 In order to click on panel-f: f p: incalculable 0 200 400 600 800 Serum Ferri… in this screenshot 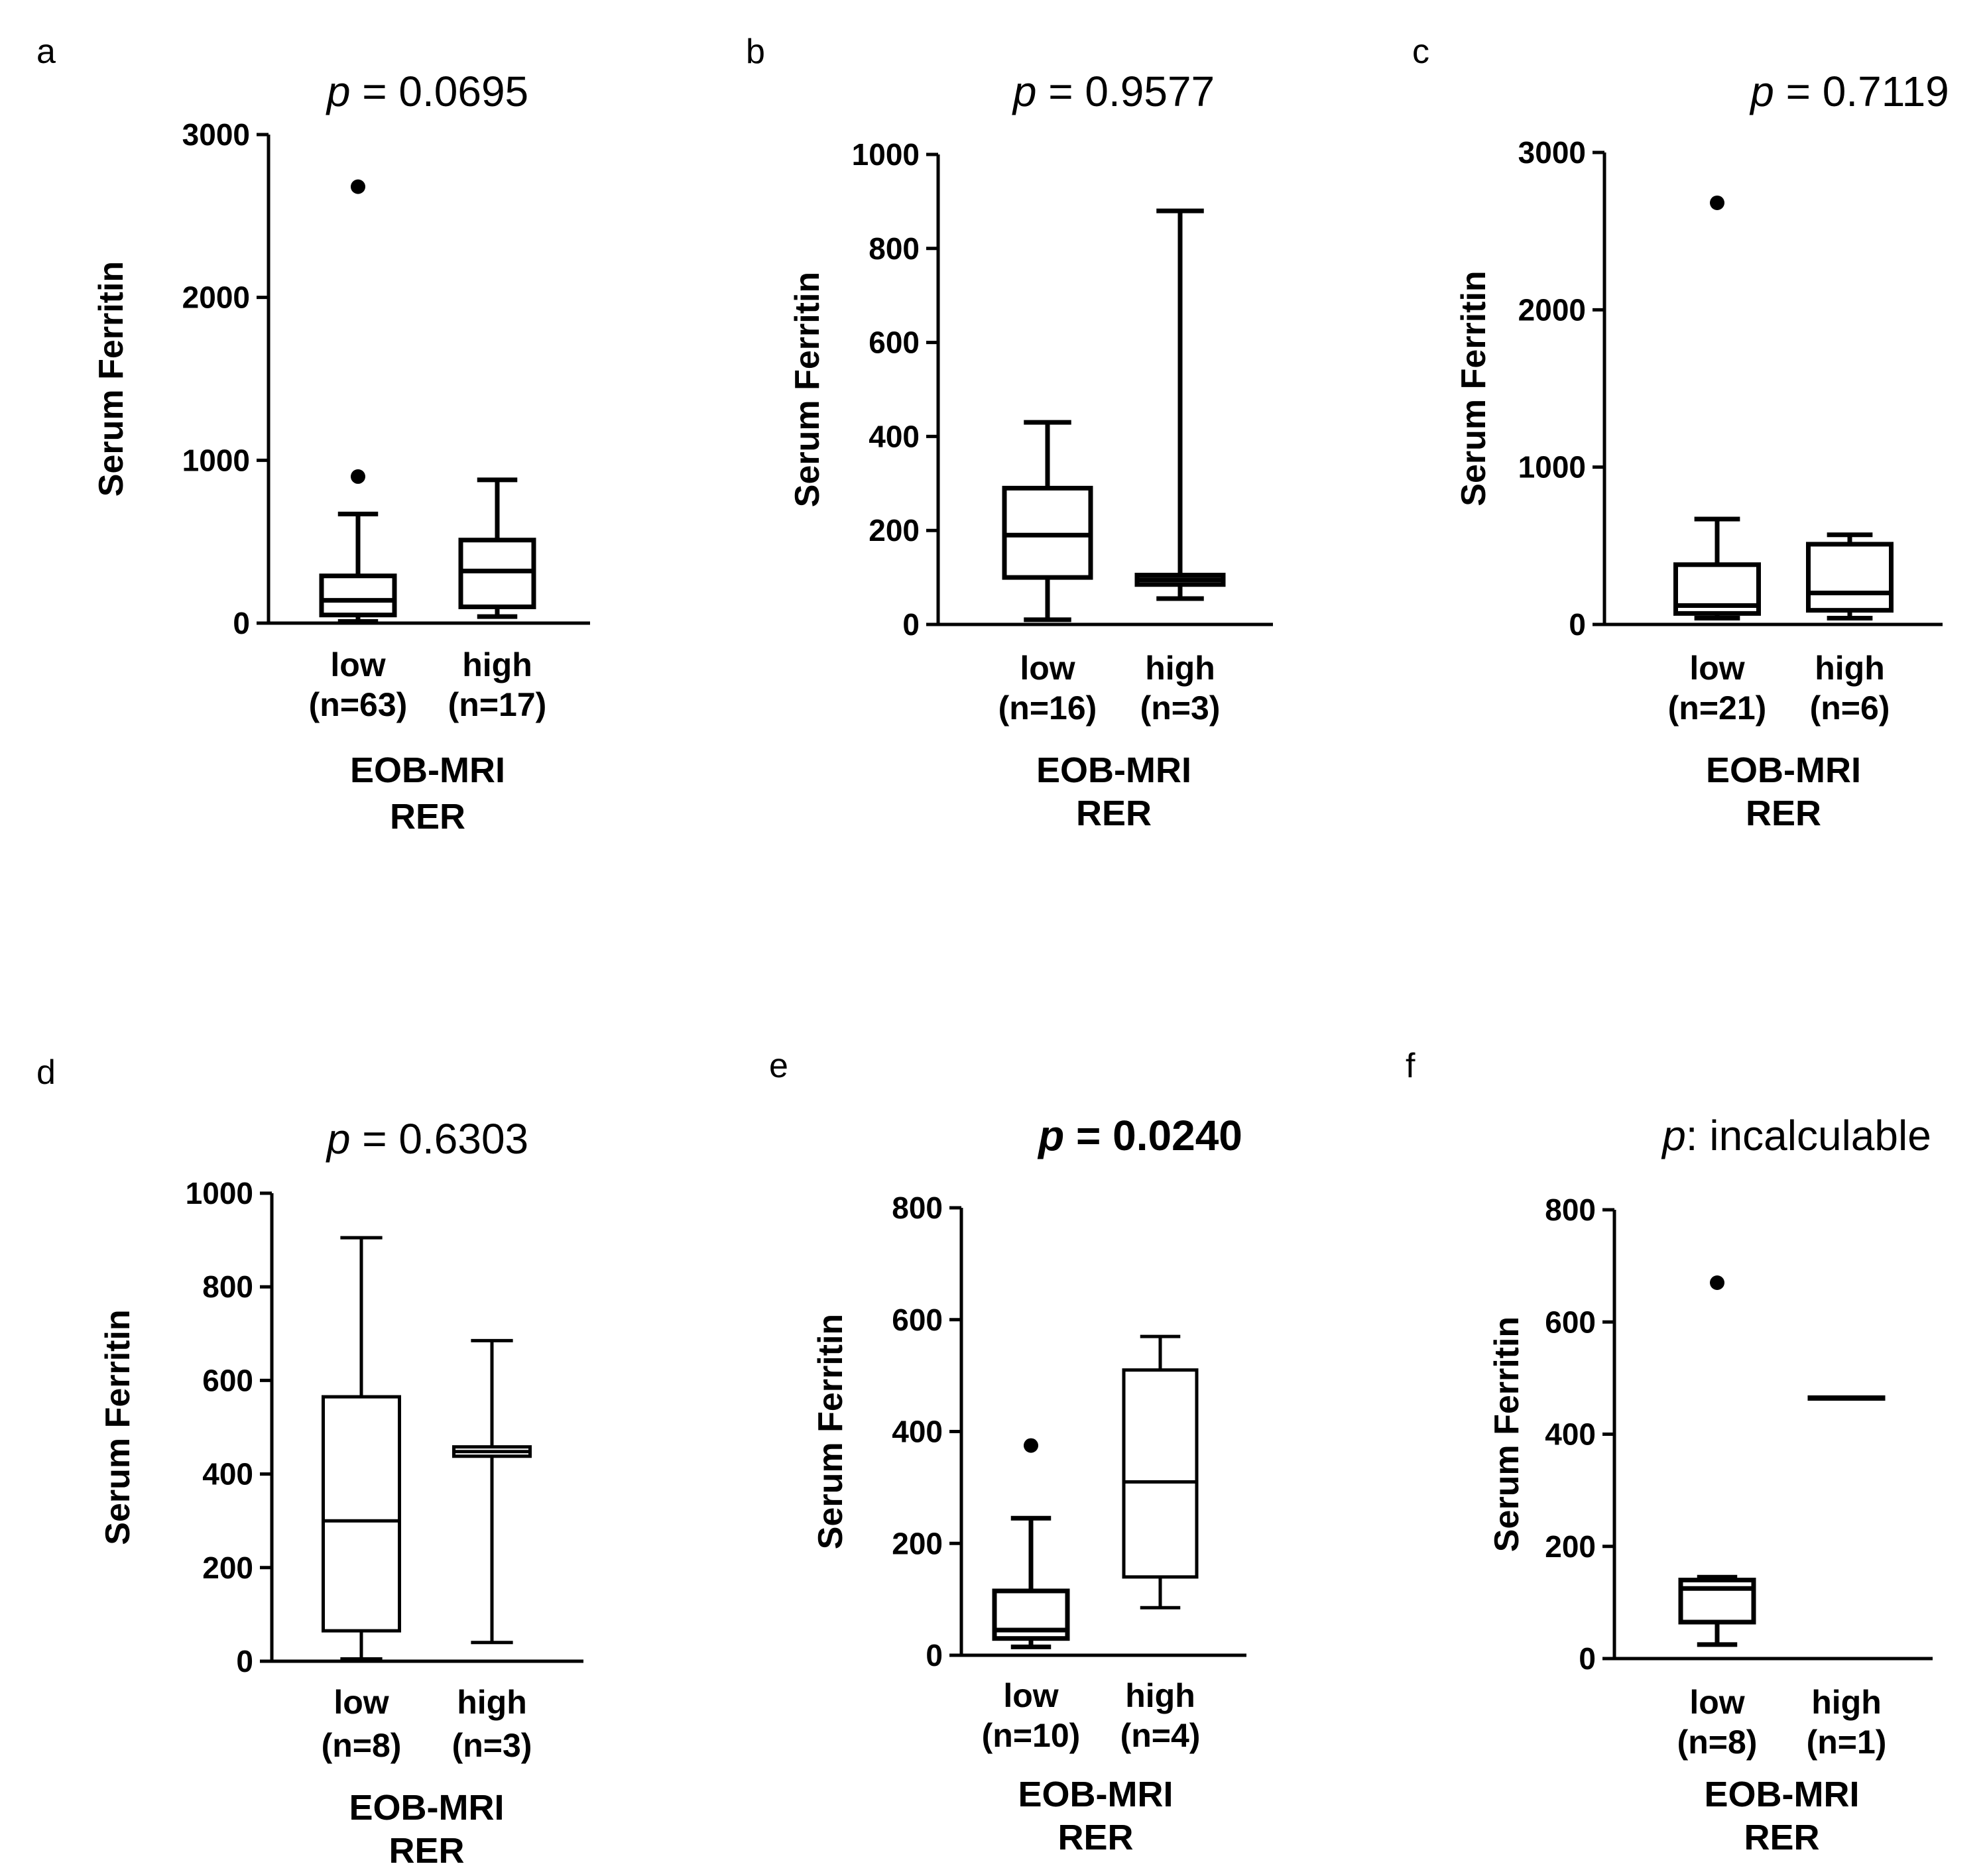, I will do `click(1669, 1452)`.